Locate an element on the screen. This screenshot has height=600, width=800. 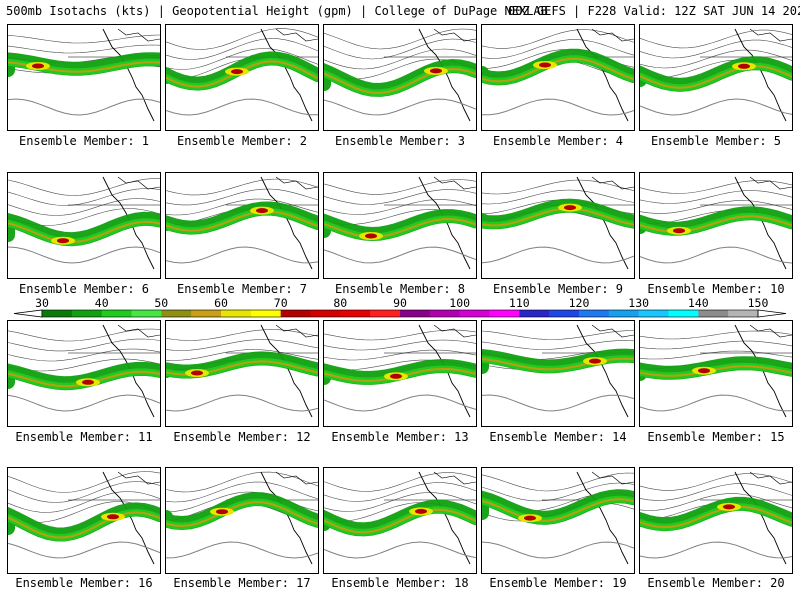
ensemble-member-label: Ensemble Member: 9 is located at coordinates (558, 289).